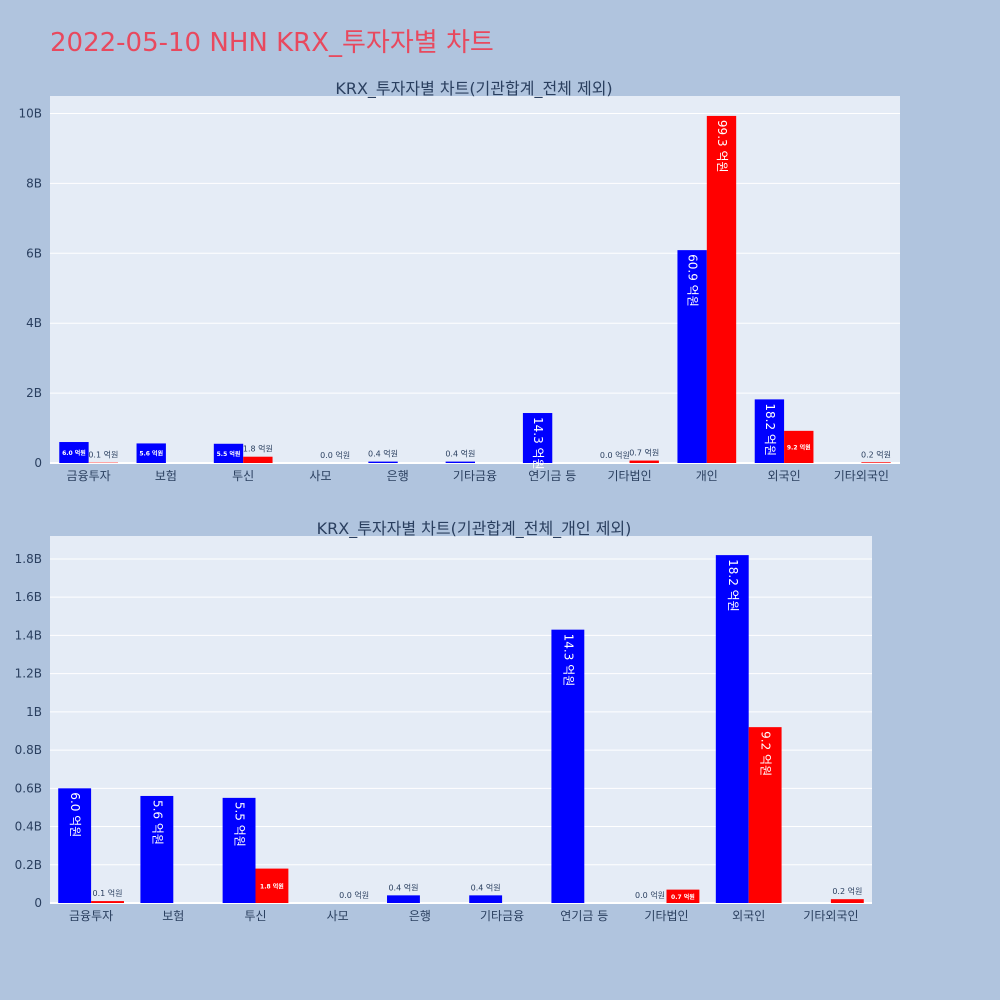 The image size is (1000, 1000). I want to click on y-tick-label: 0.6B, so click(28, 788).